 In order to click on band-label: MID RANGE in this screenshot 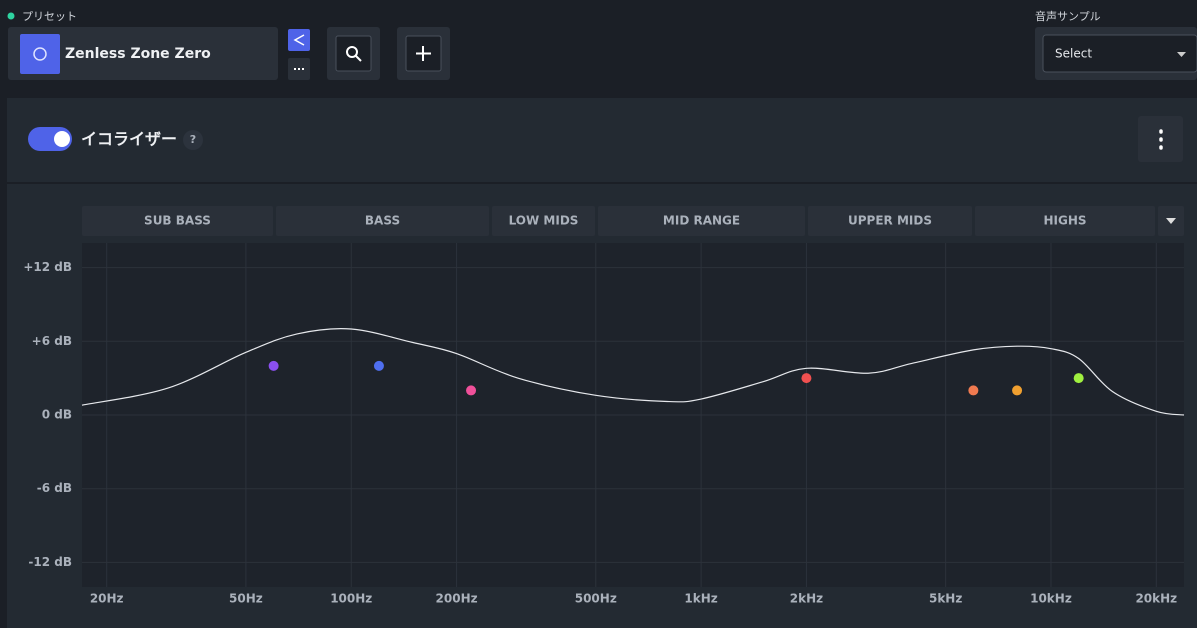, I will do `click(701, 221)`.